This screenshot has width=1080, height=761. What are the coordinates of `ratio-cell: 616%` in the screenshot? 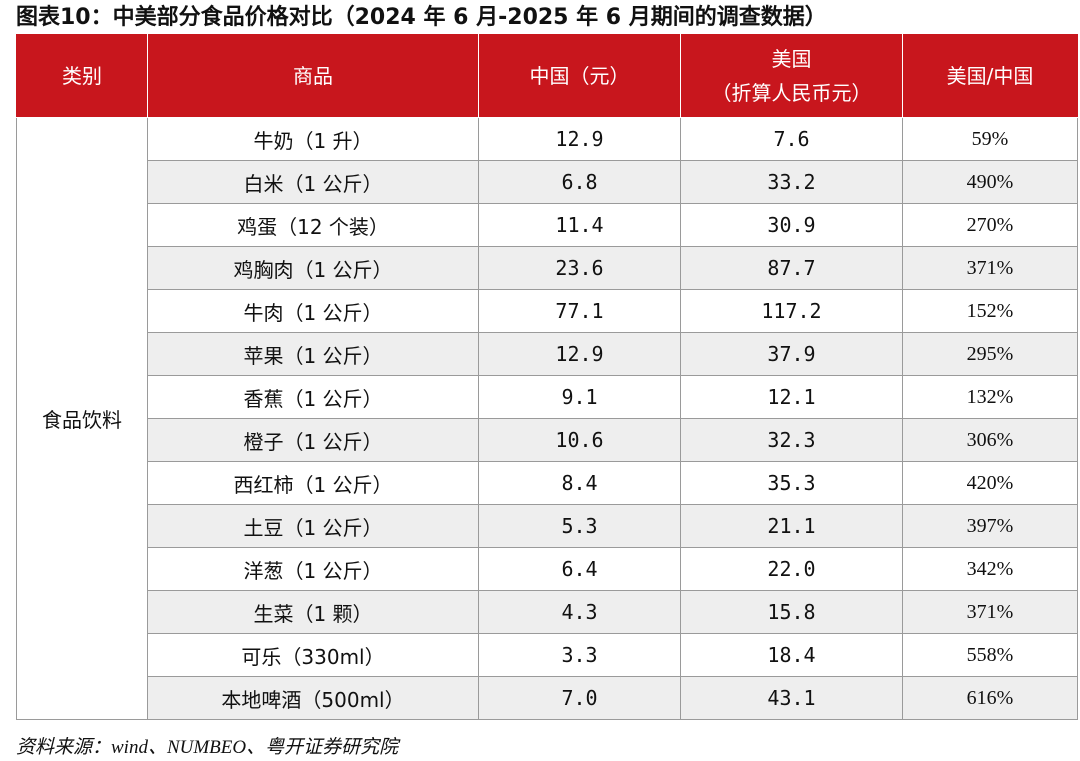 It's located at (990, 698).